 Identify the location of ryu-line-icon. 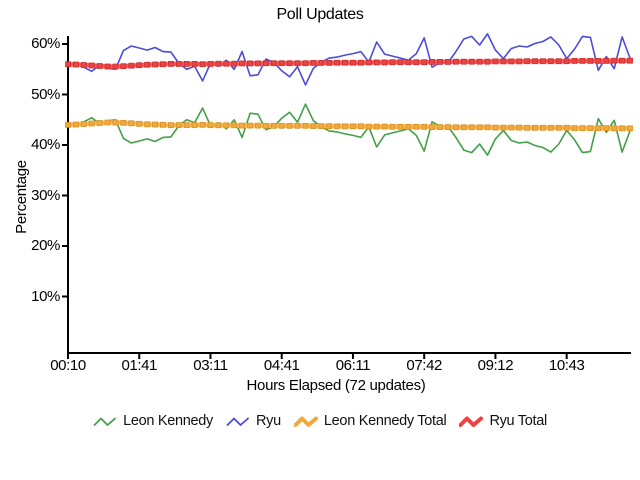
(237, 421).